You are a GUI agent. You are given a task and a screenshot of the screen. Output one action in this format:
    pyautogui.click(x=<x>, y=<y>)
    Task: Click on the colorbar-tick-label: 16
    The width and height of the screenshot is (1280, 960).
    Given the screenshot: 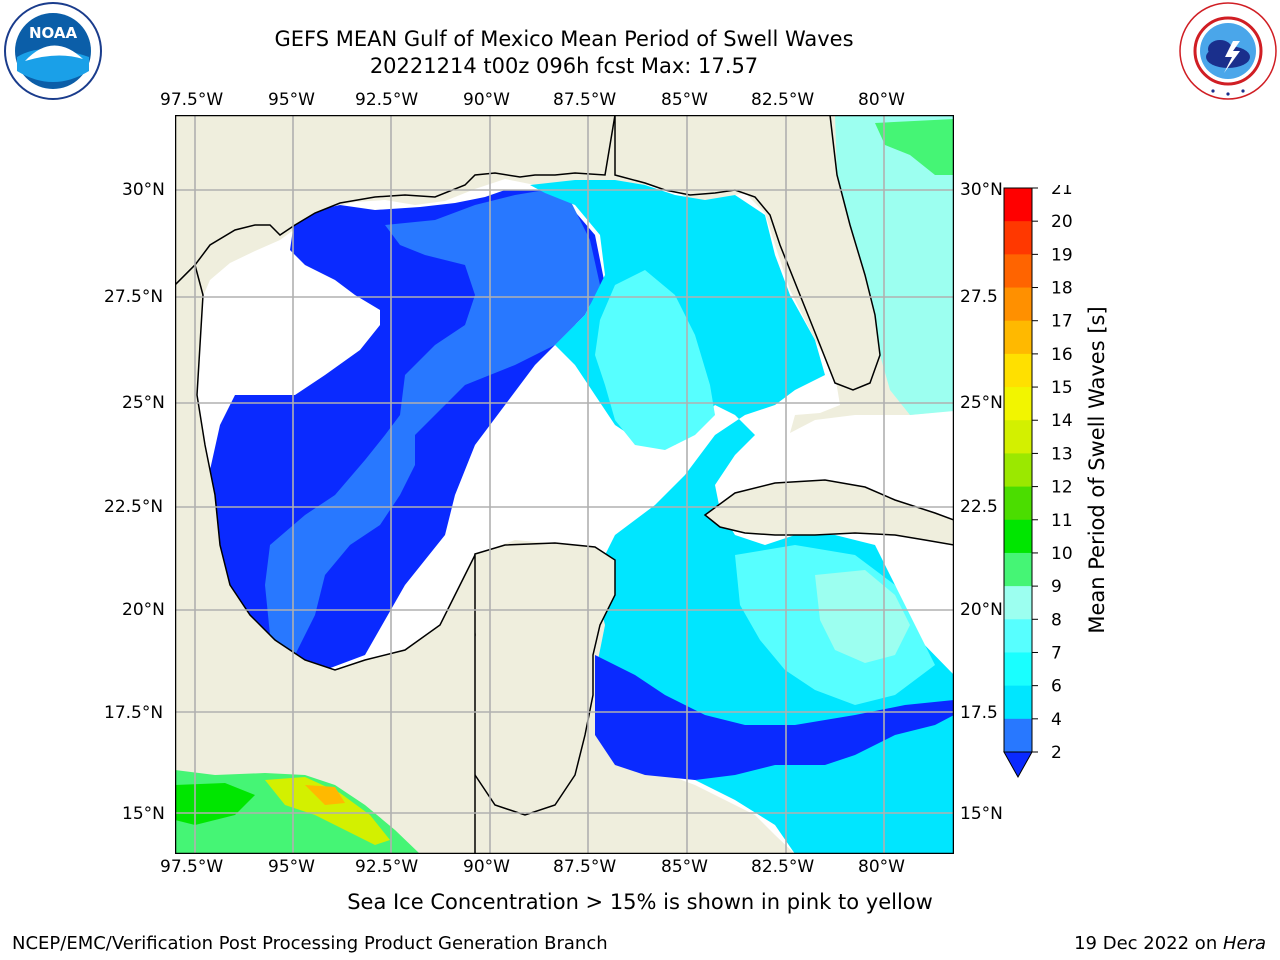 What is the action you would take?
    pyautogui.click(x=1062, y=355)
    